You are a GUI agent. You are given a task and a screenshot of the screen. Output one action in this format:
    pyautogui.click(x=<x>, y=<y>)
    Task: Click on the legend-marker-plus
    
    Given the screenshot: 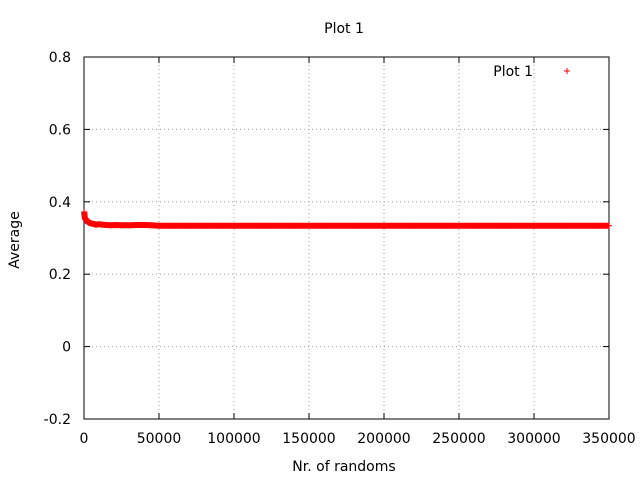 What is the action you would take?
    pyautogui.click(x=567, y=71)
    